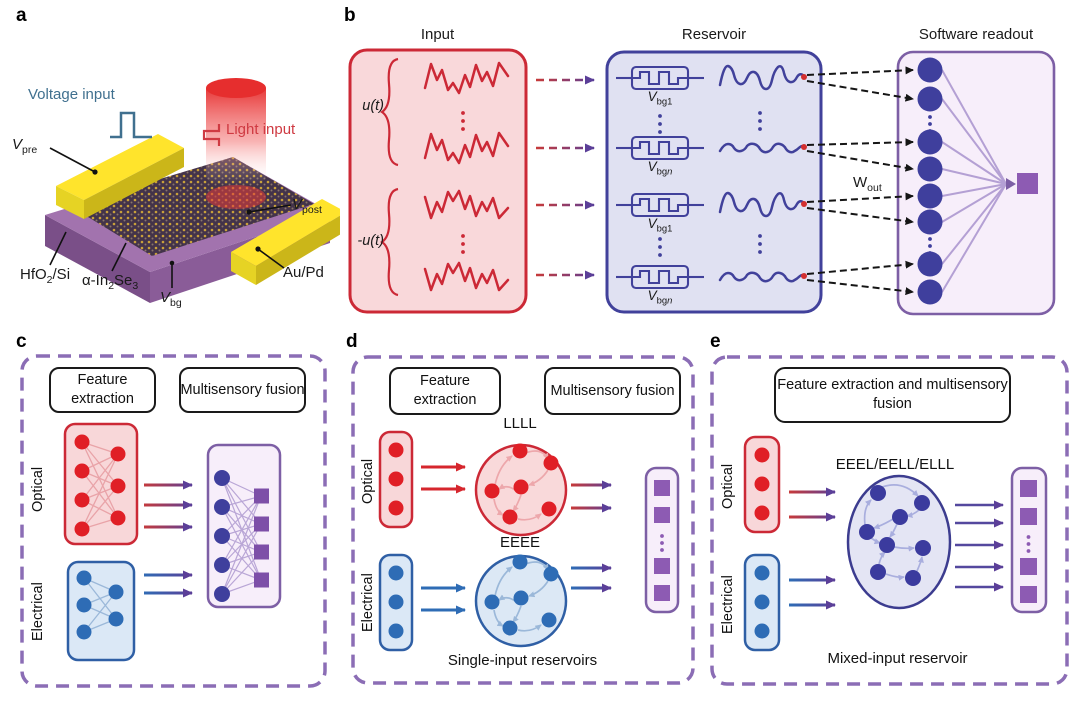  I want to click on panel-d-caption: Single-input reservoirs, so click(522, 660).